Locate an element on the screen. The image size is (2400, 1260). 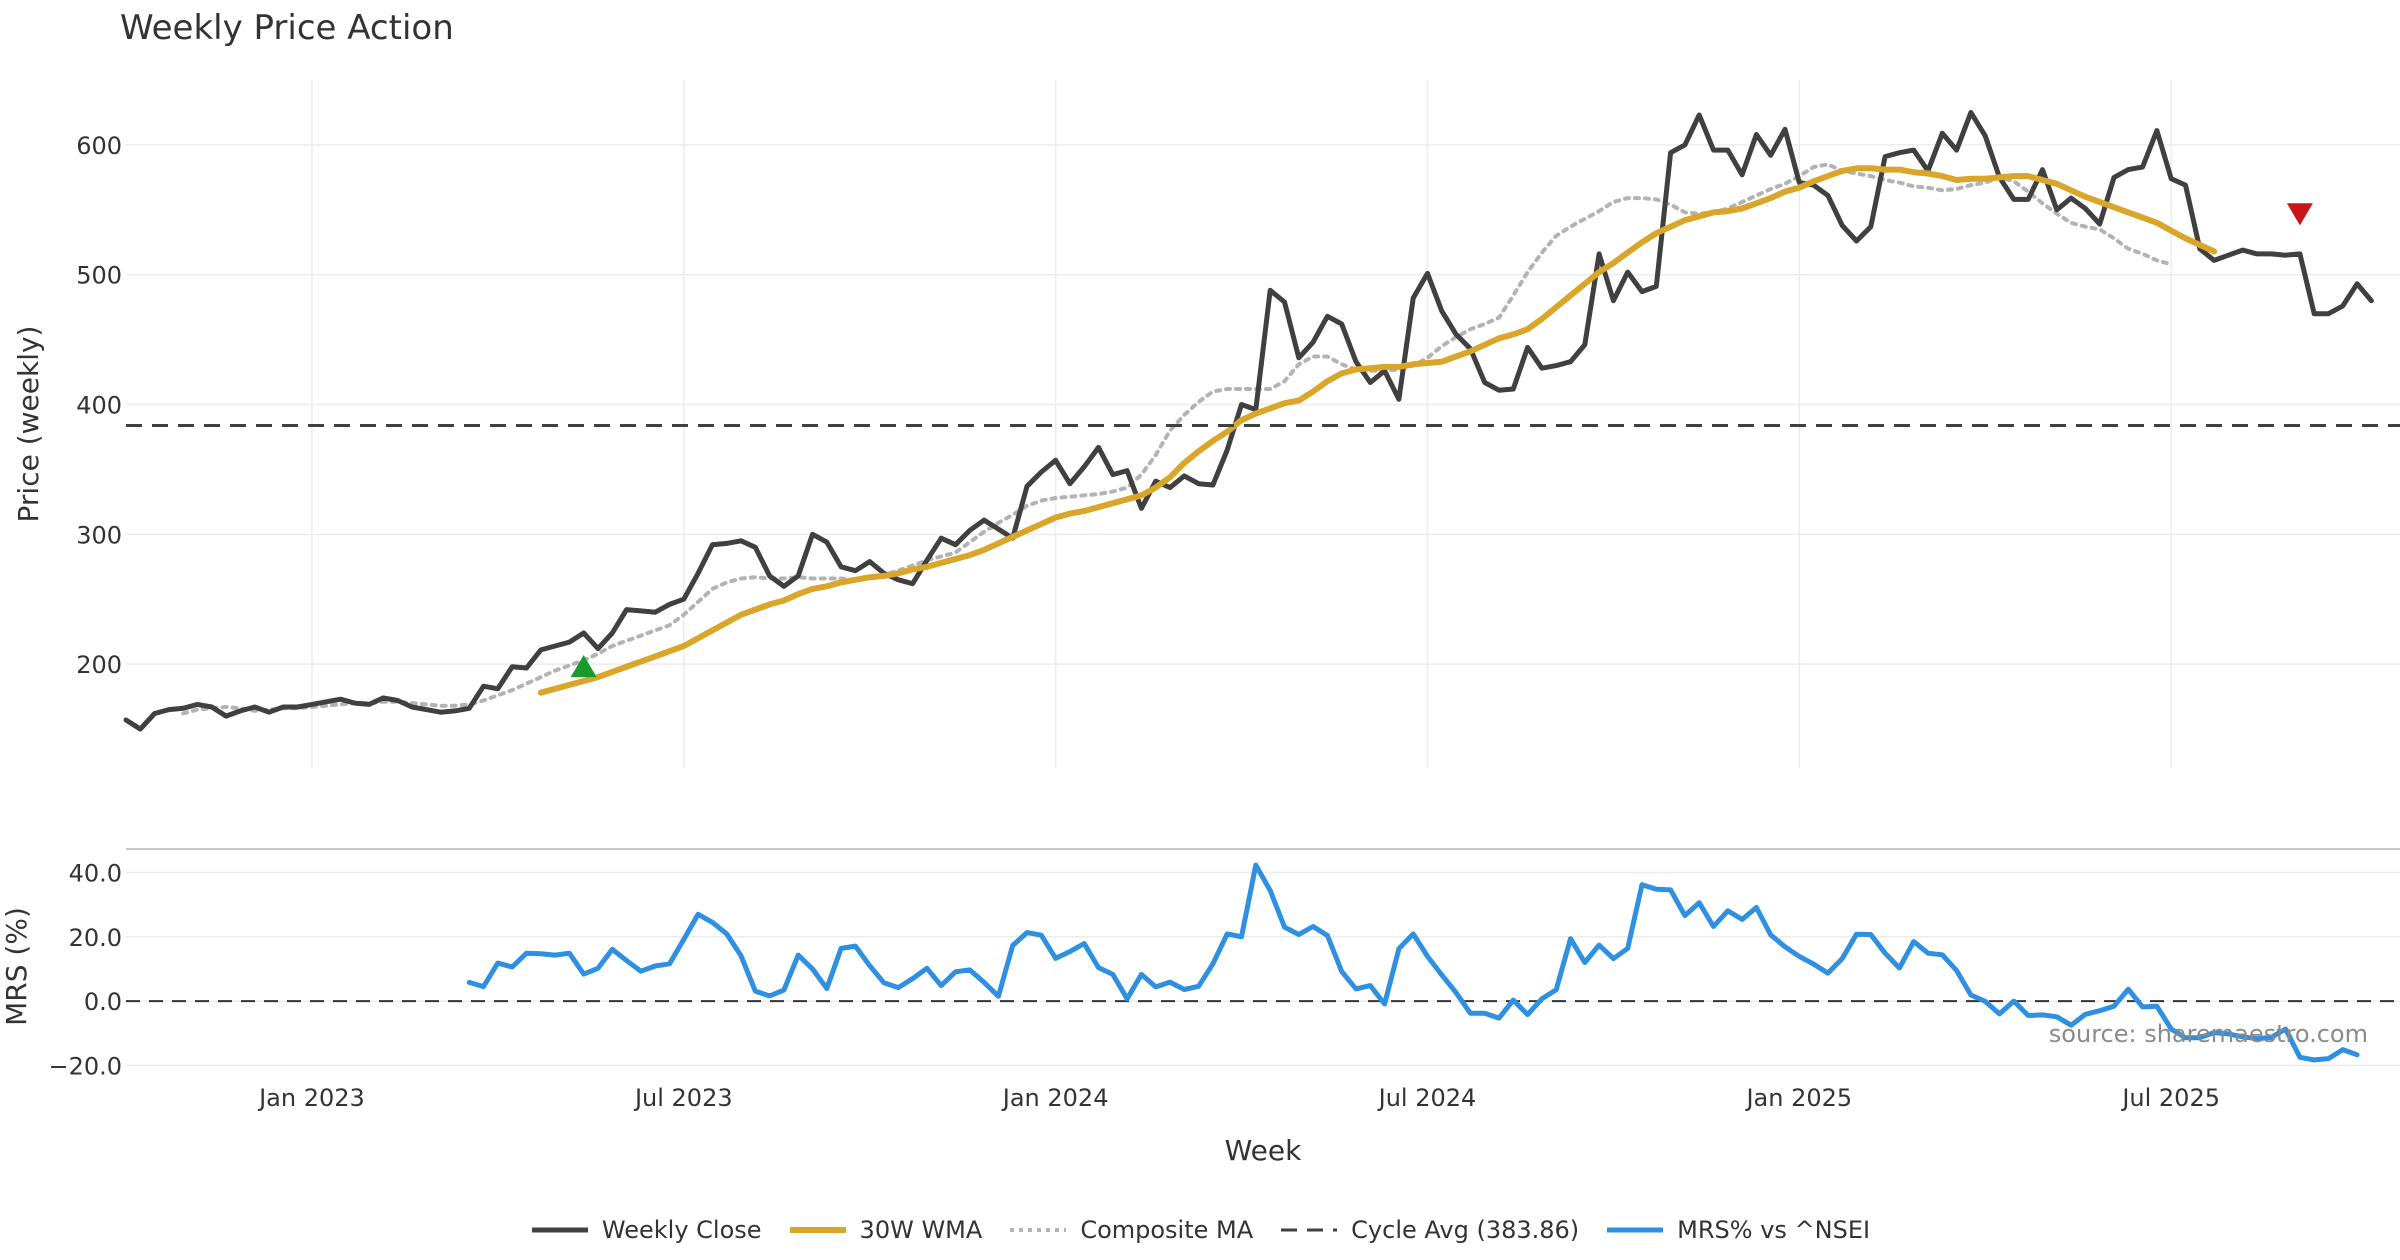
legend-item-mrs: MRS% vs ^NSEI is located at coordinates (1737, 1230).